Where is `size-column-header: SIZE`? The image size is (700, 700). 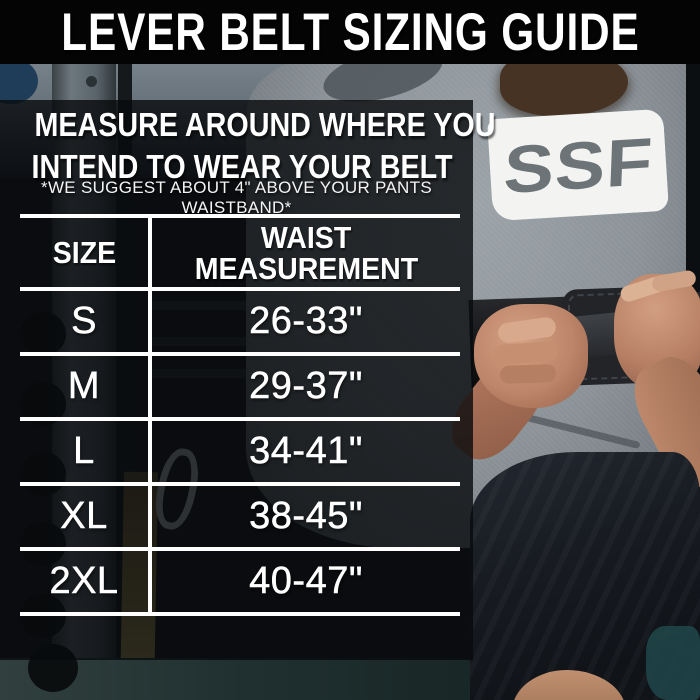
size-column-header: SIZE is located at coordinates (86, 252).